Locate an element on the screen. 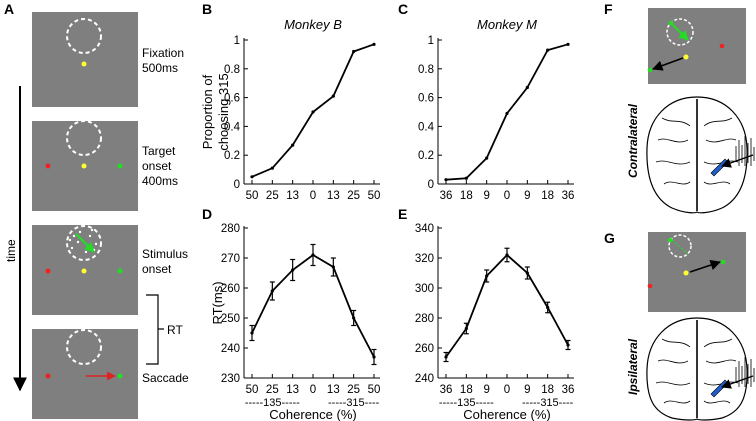 The width and height of the screenshot is (756, 421). event-sub-stimulus: onset is located at coordinates (157, 269).